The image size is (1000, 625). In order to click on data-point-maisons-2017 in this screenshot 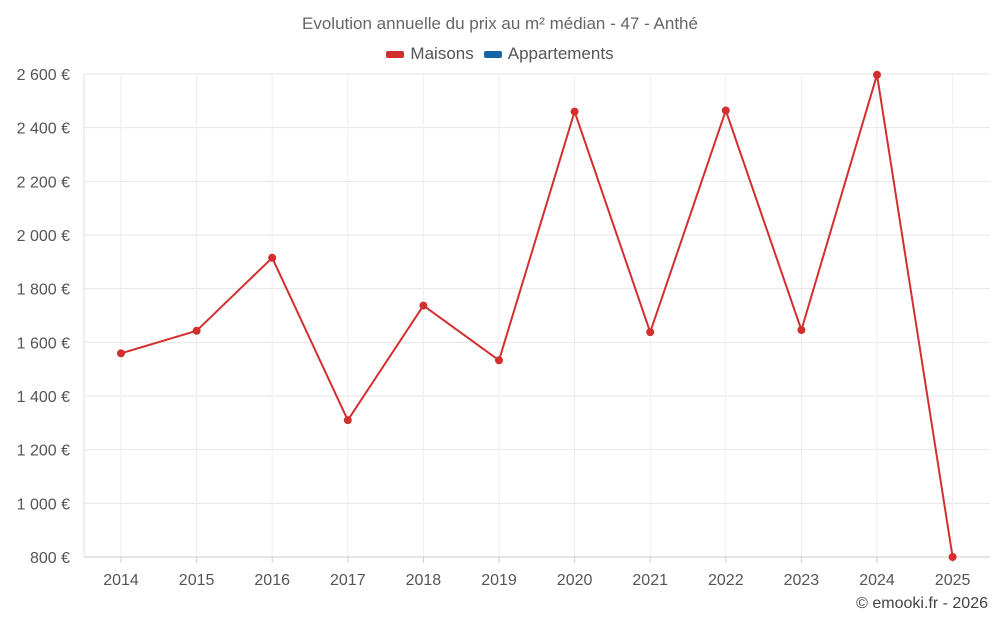, I will do `click(347, 420)`.